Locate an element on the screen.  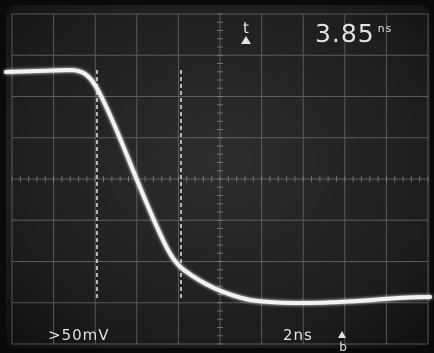
delta-t-label: t is located at coordinates (246, 28).